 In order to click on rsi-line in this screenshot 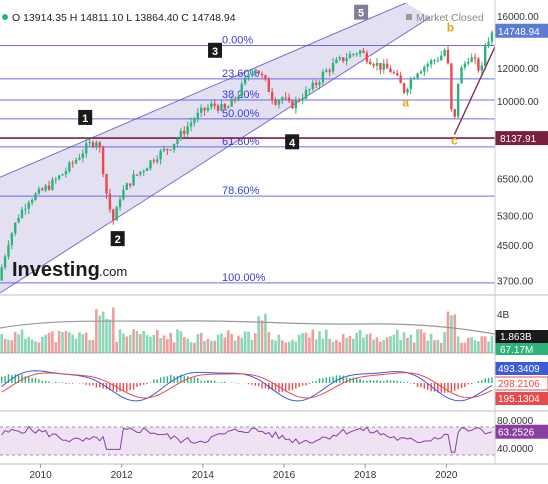, I will do `click(247, 439)`.